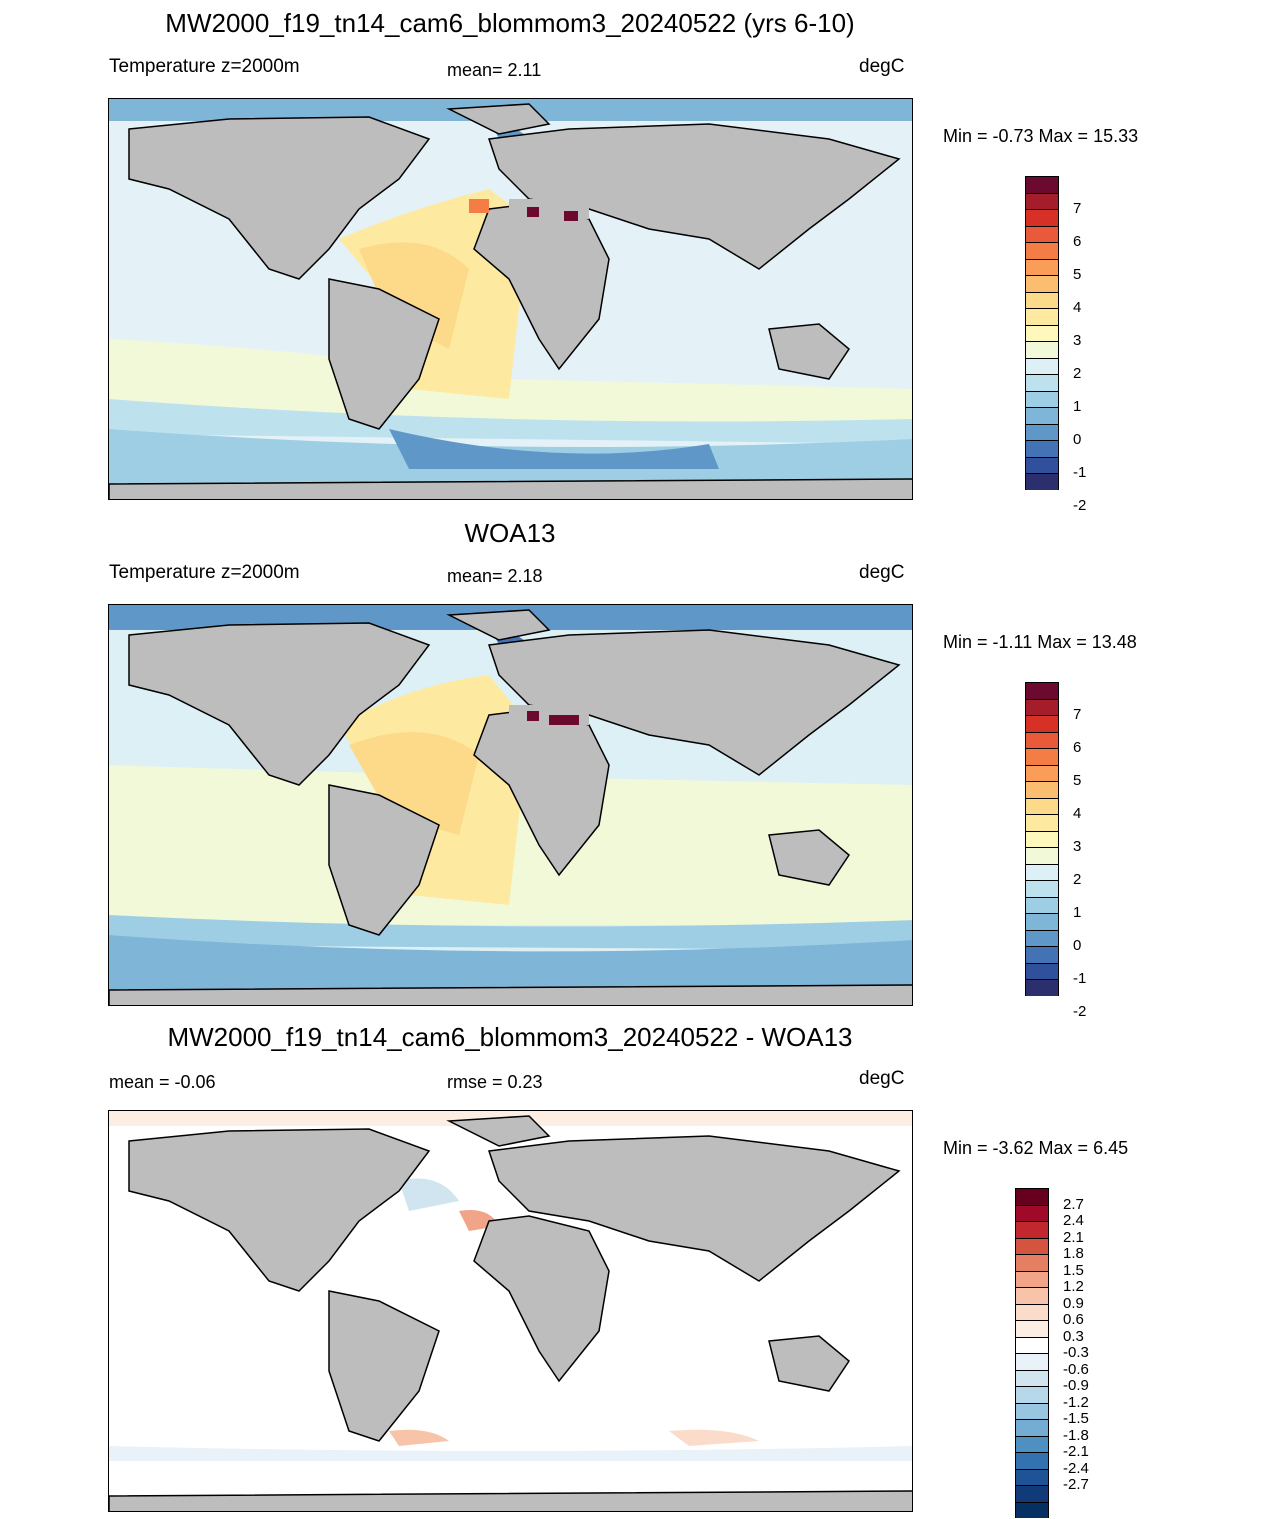  I want to click on panel2-variable-label: Temperature z=2000m, so click(204, 572).